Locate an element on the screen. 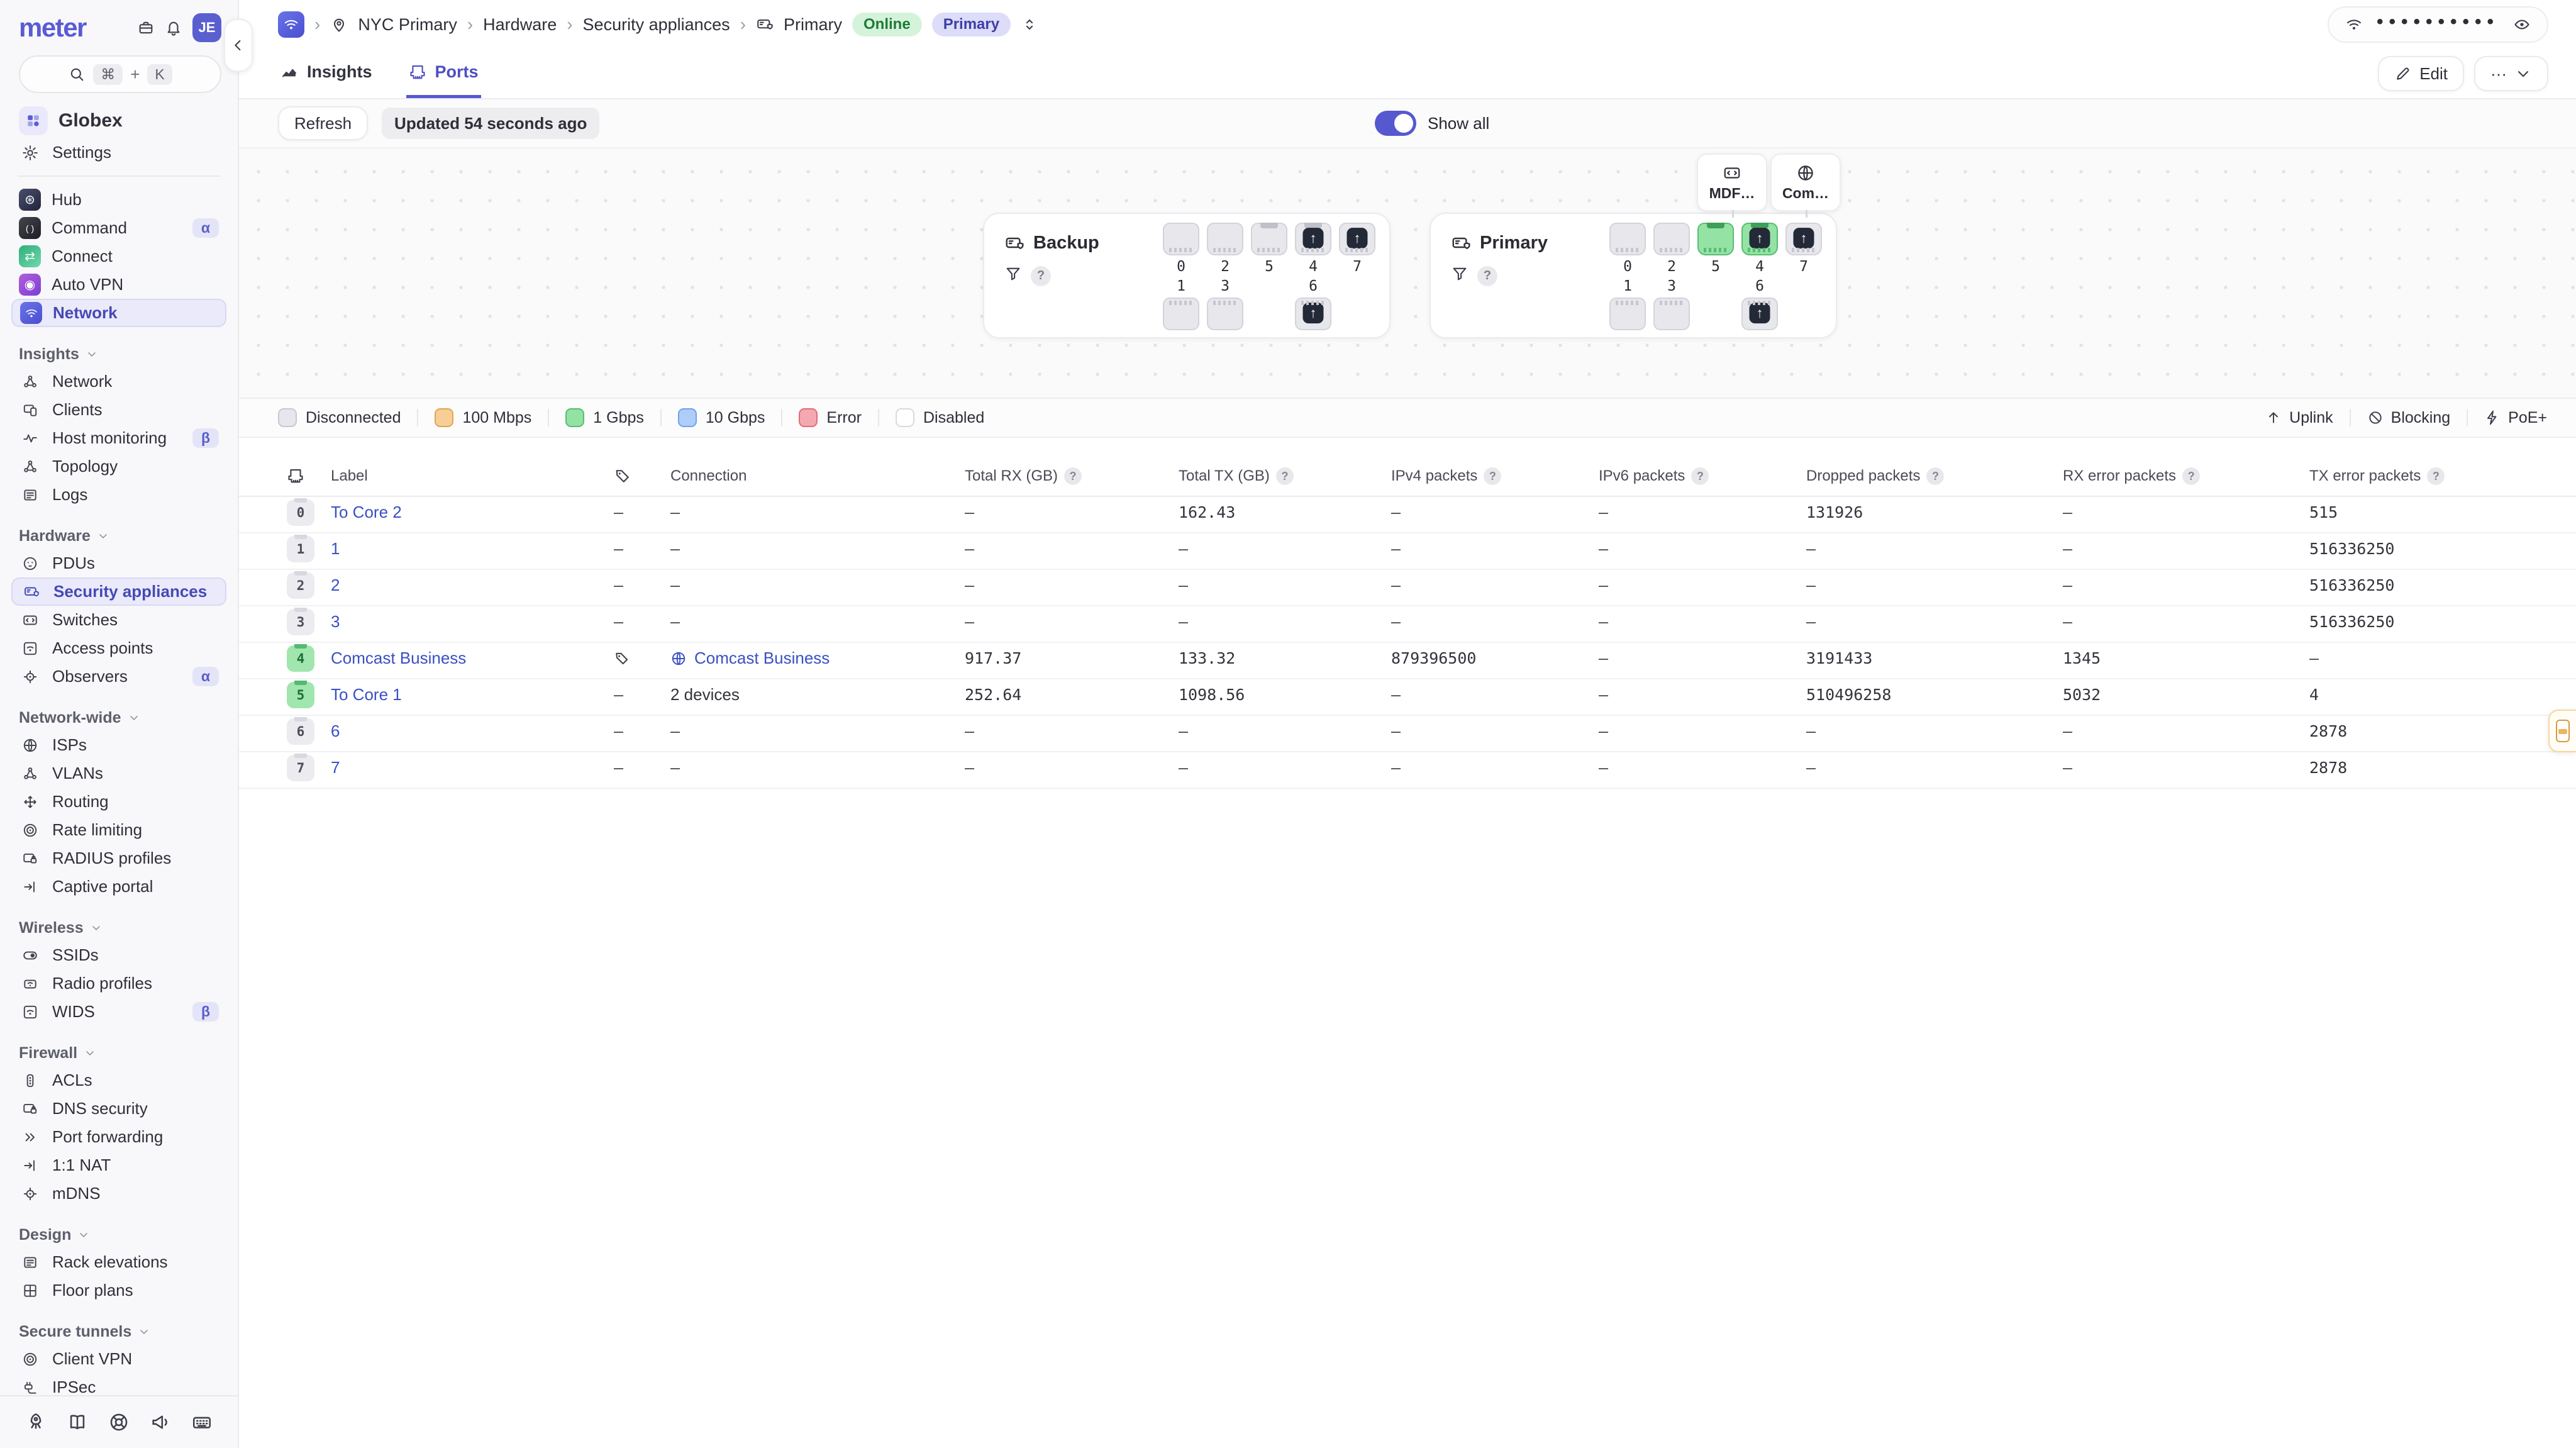  tab-insights: Insights is located at coordinates (326, 73).